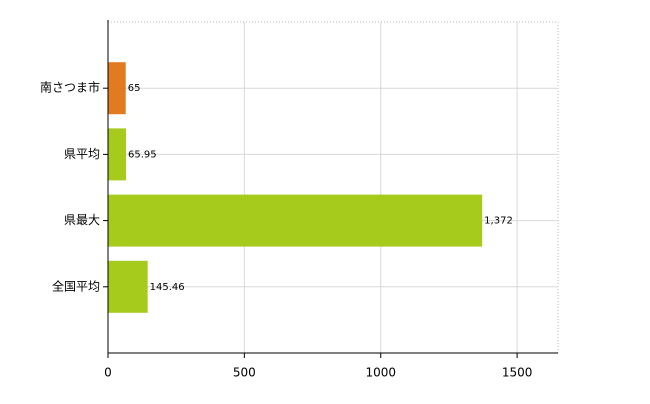 This screenshot has height=404, width=650. I want to click on x-tick-label: 0, so click(108, 373).